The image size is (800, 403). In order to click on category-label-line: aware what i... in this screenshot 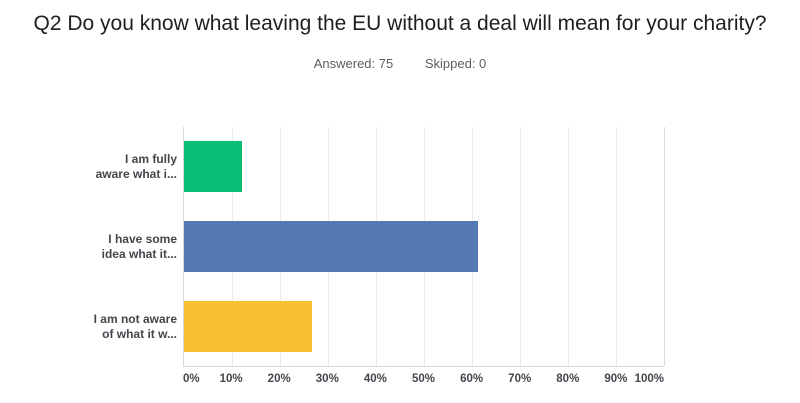, I will do `click(136, 174)`.